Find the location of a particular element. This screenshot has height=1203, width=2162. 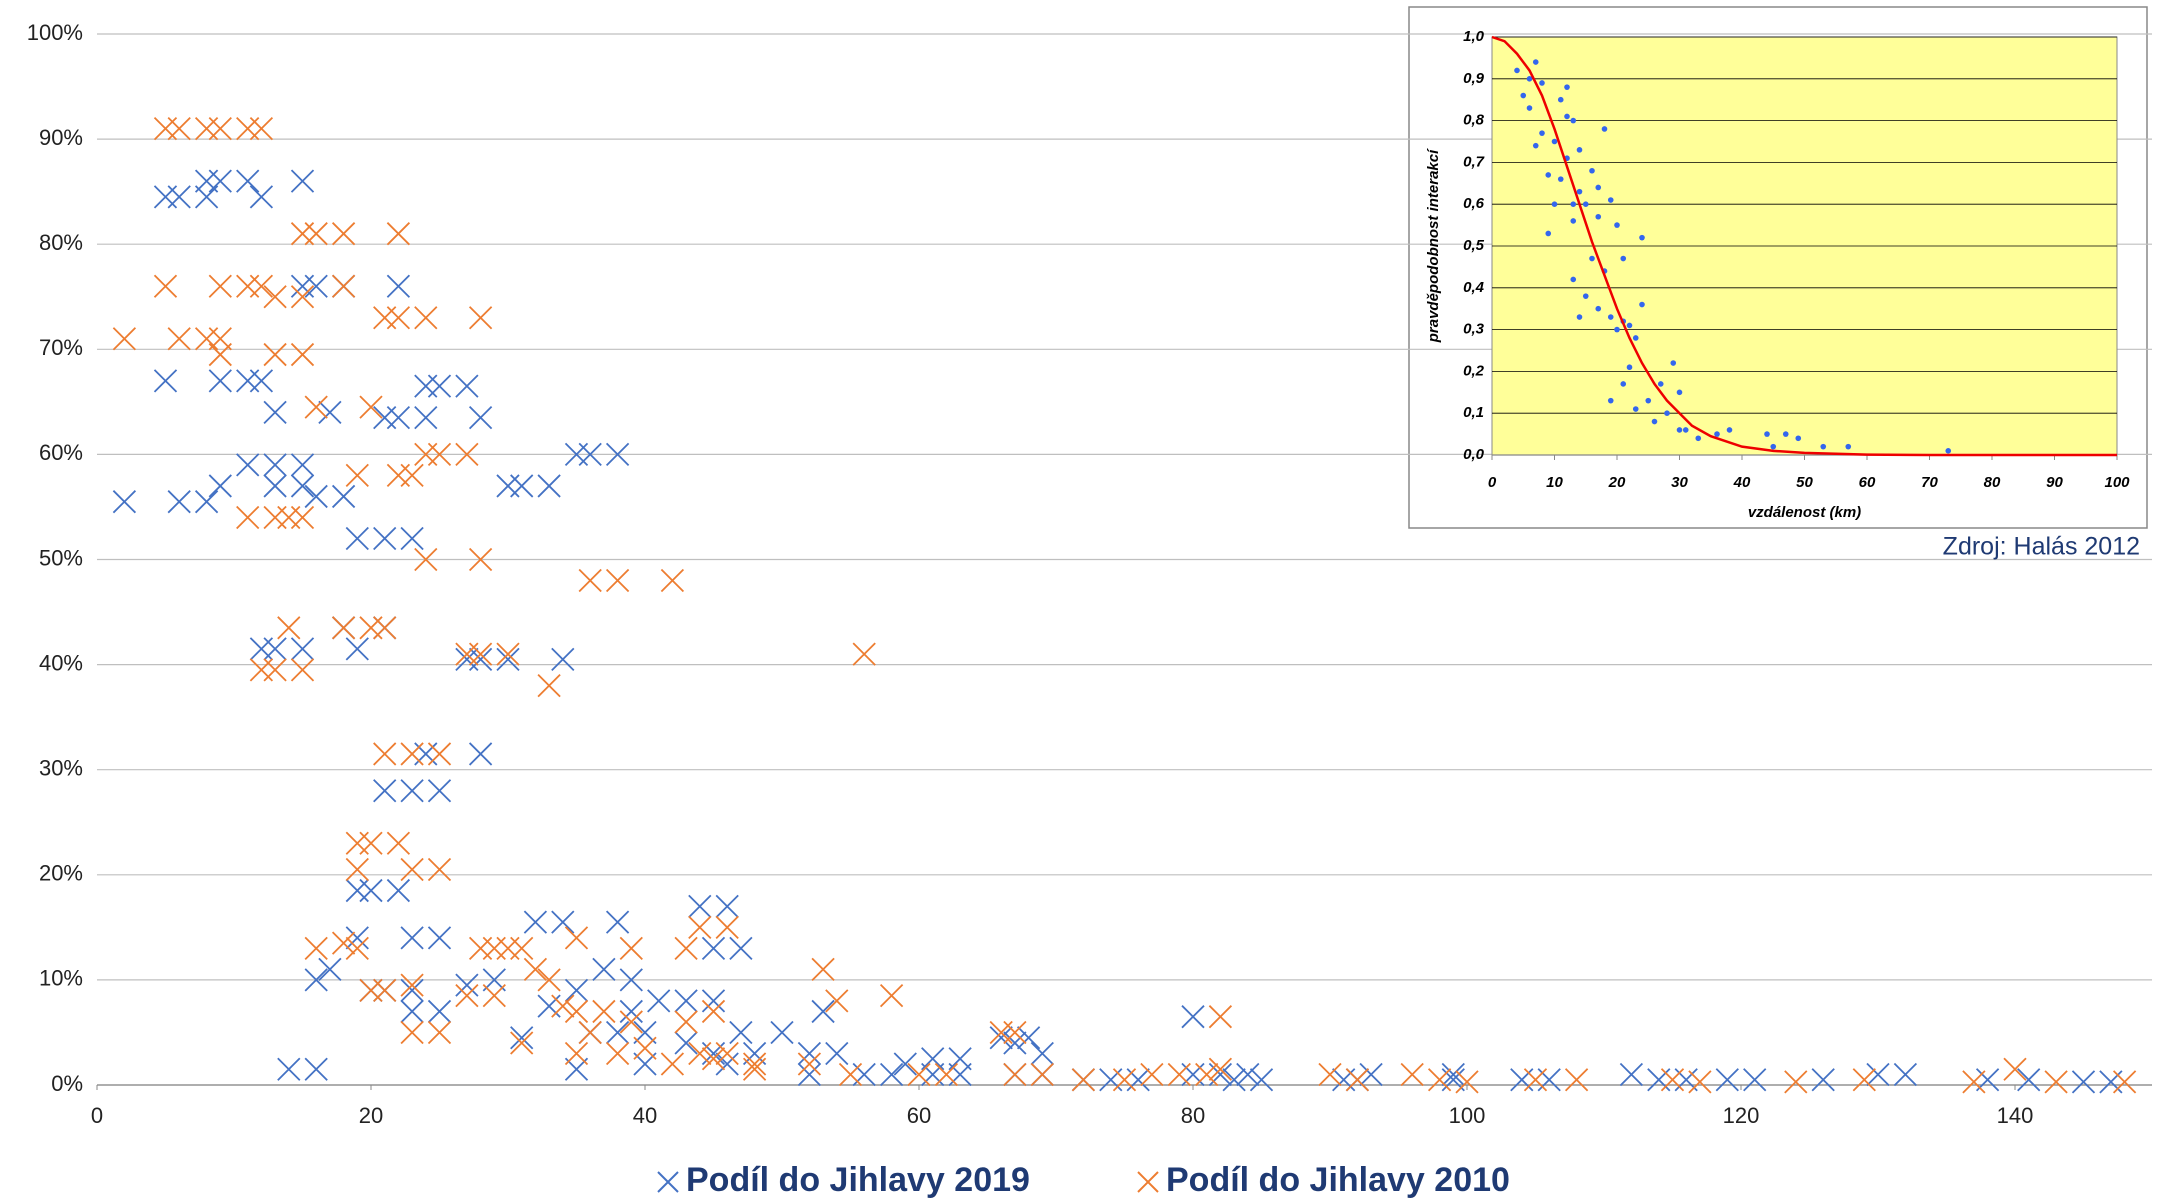

y-tick-label: 60% is located at coordinates (61, 452).